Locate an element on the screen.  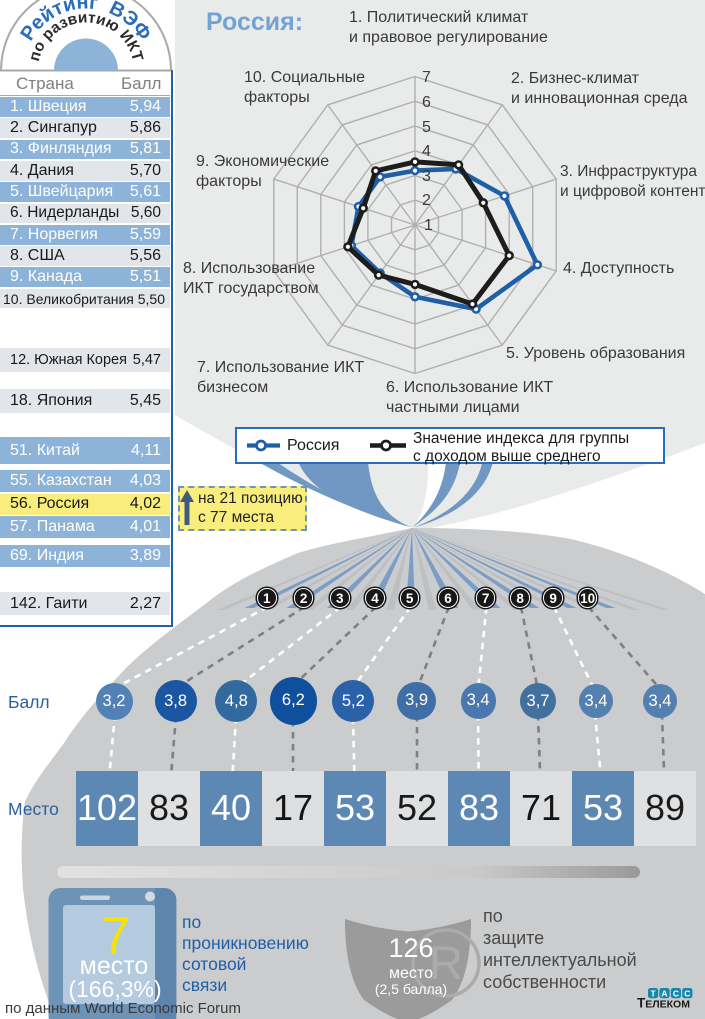
svg-text: 5 is located at coordinates (426, 127).